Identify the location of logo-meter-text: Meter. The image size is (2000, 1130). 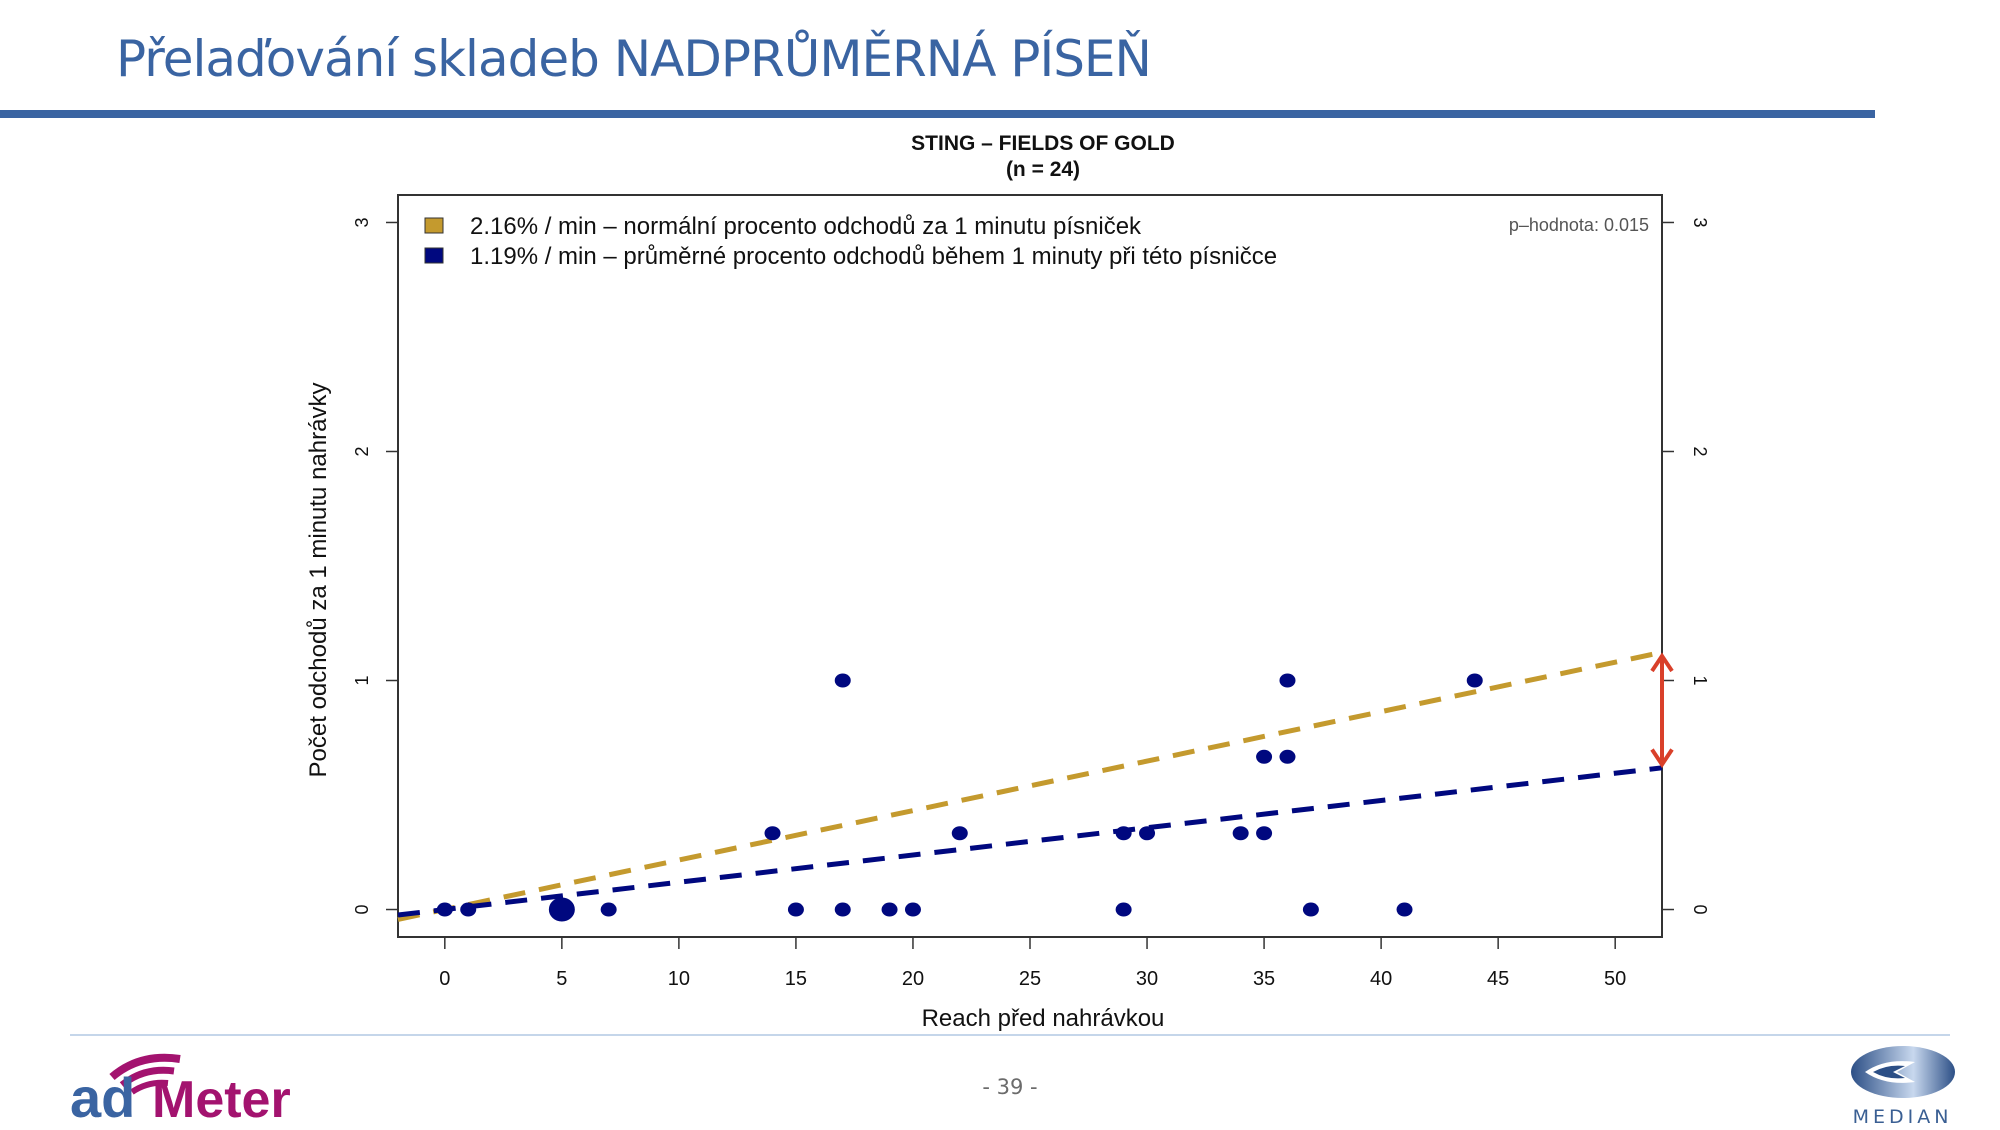
(221, 1098).